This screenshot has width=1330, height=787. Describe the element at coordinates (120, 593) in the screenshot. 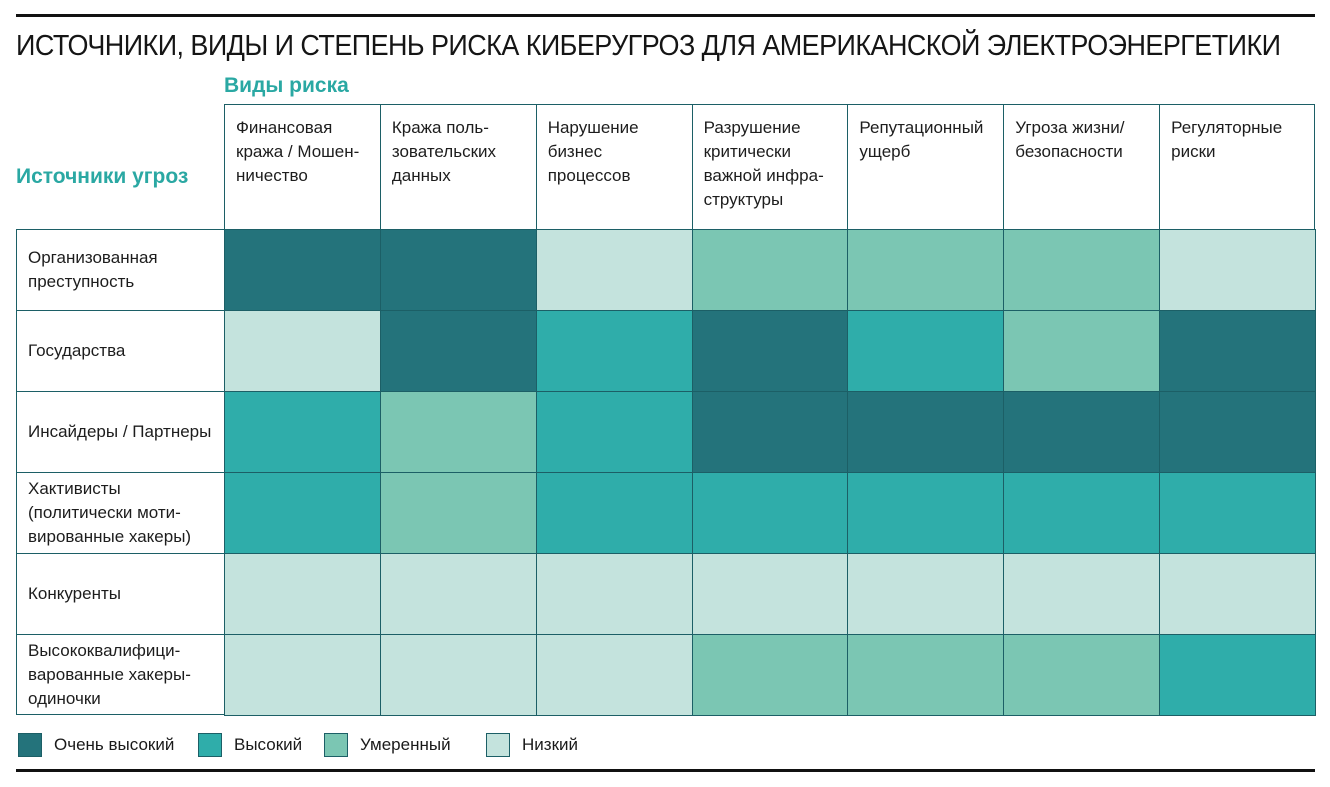

I see `row-header: Конкуренты` at that location.